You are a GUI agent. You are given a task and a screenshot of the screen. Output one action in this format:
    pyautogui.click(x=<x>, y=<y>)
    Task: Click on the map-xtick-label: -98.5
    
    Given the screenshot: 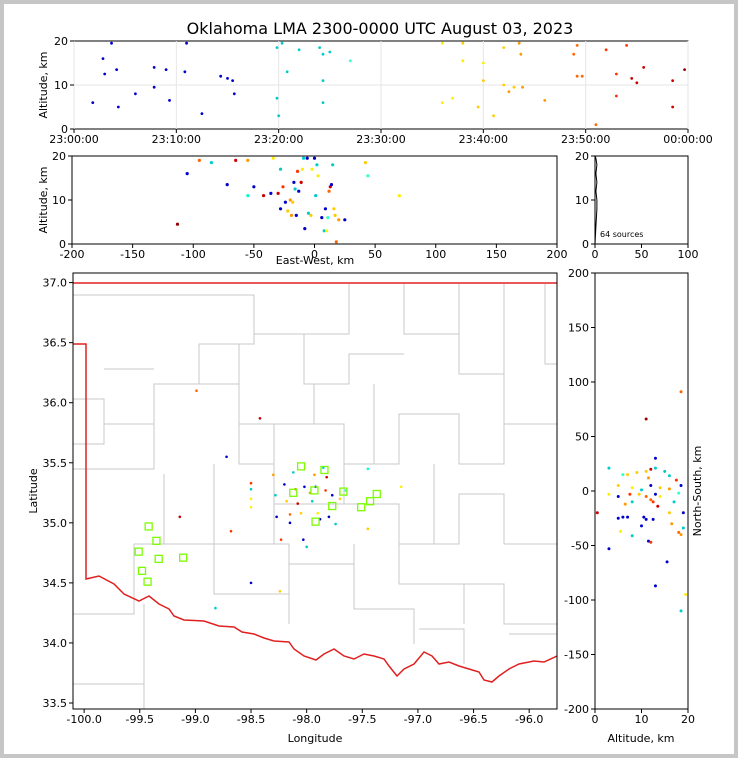 What is the action you would take?
    pyautogui.click(x=251, y=719)
    